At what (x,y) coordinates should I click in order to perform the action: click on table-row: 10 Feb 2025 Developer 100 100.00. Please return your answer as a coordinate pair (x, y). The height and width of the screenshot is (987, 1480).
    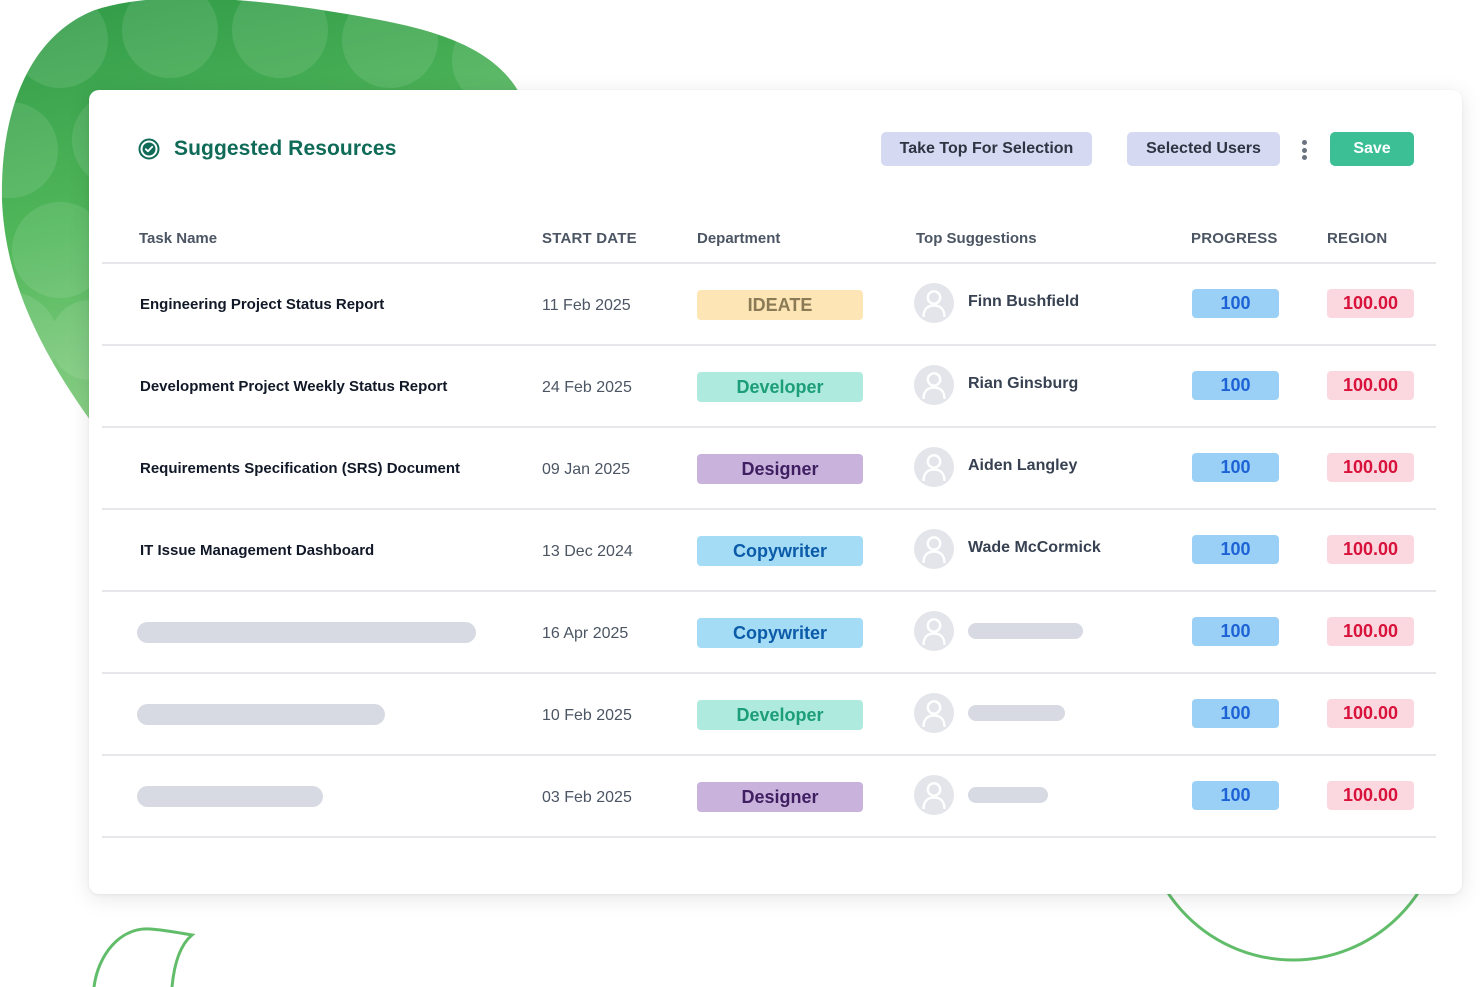
    Looking at the image, I should click on (769, 715).